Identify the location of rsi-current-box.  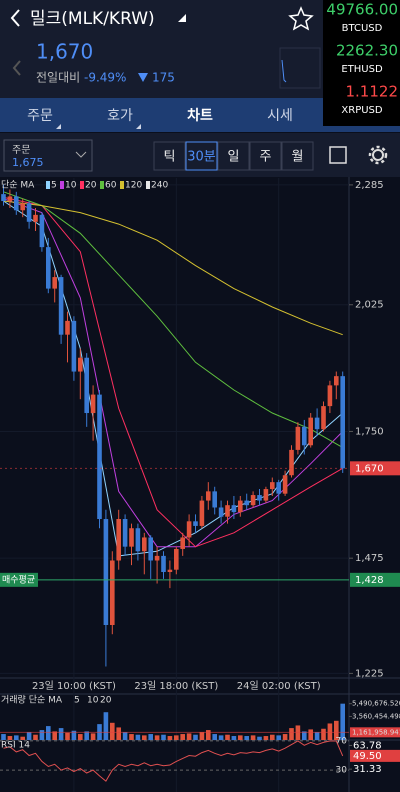
(375, 755).